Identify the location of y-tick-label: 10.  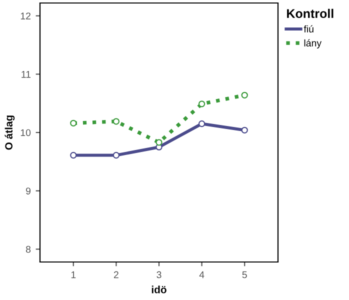
(25, 132).